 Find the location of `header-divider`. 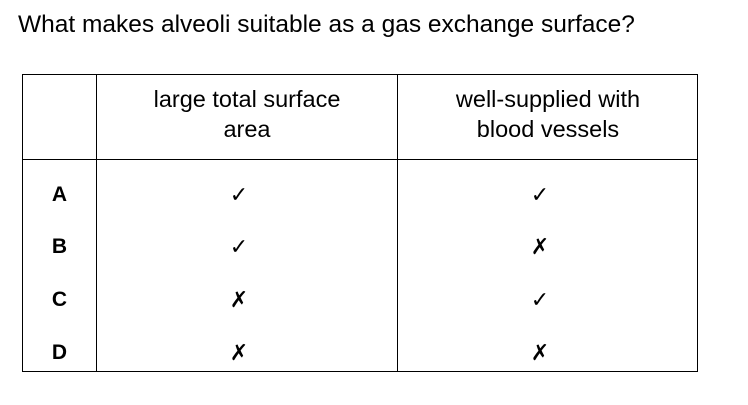

header-divider is located at coordinates (360, 159).